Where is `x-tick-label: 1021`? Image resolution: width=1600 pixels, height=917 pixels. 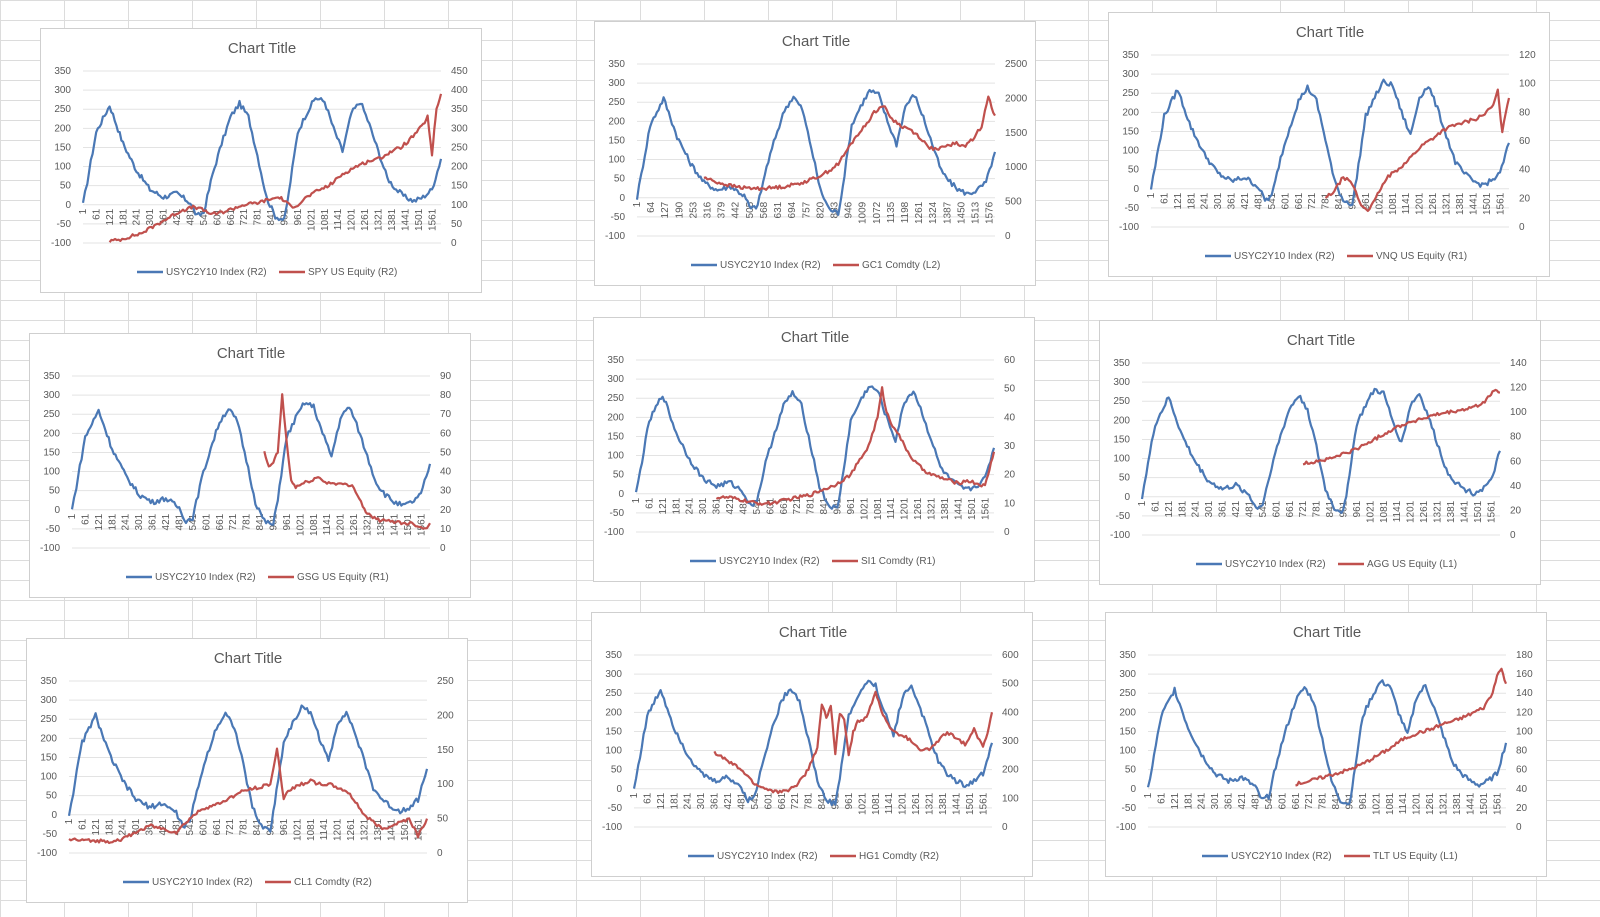 x-tick-label: 1021 is located at coordinates (1379, 203).